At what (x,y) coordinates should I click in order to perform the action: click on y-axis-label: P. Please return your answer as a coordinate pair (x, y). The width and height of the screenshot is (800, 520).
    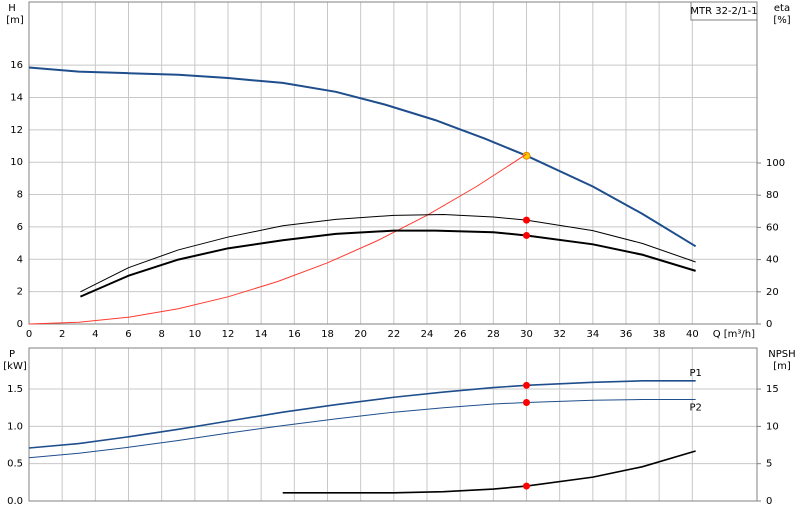
    Looking at the image, I should click on (12, 354).